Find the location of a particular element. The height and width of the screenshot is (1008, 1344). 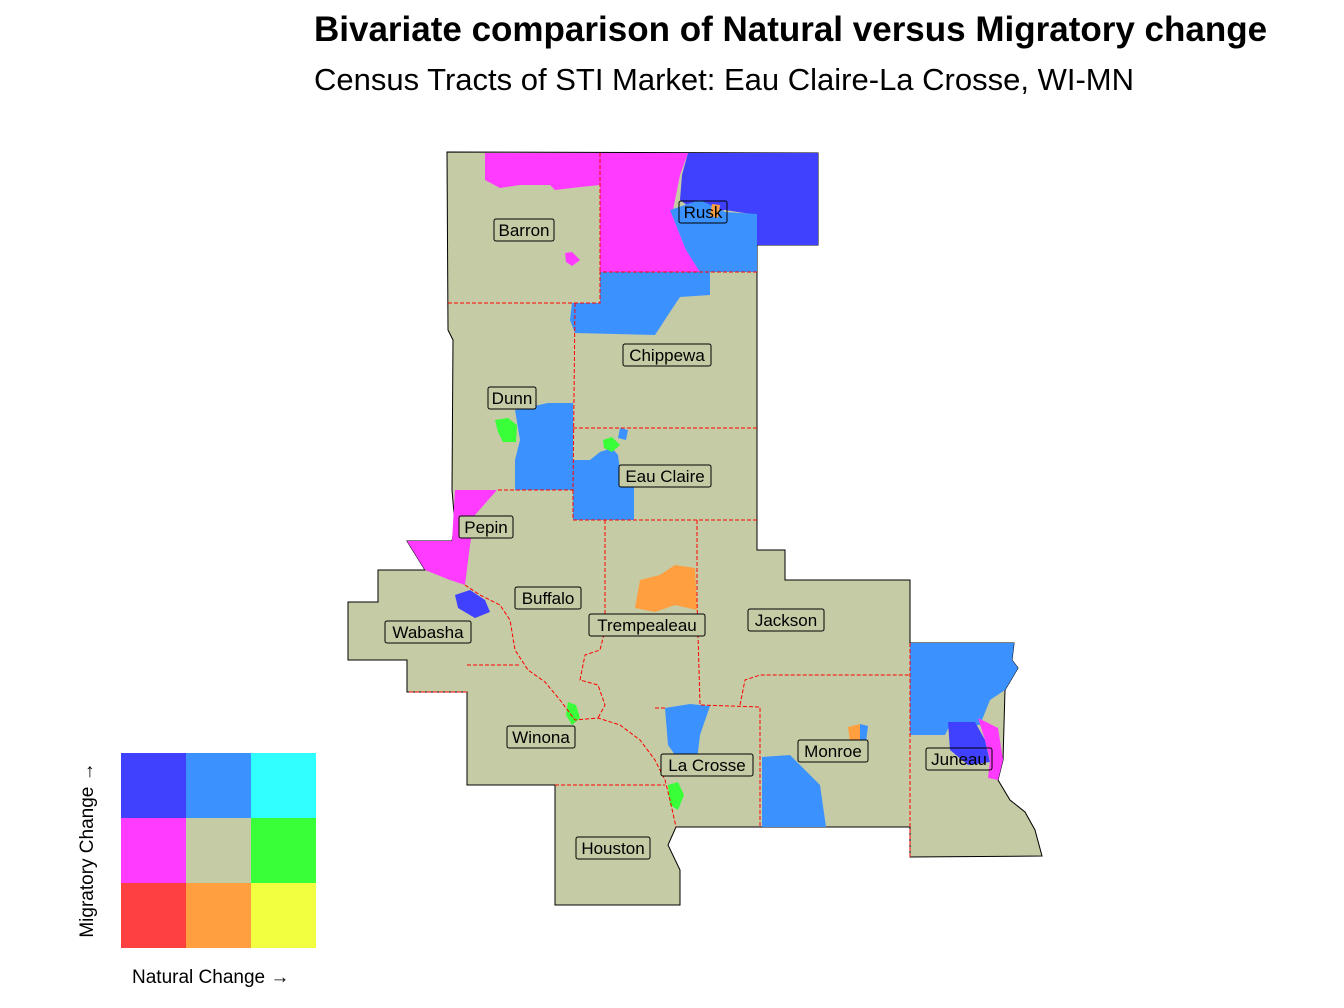

county-label-jackson: Jackson is located at coordinates (786, 620).